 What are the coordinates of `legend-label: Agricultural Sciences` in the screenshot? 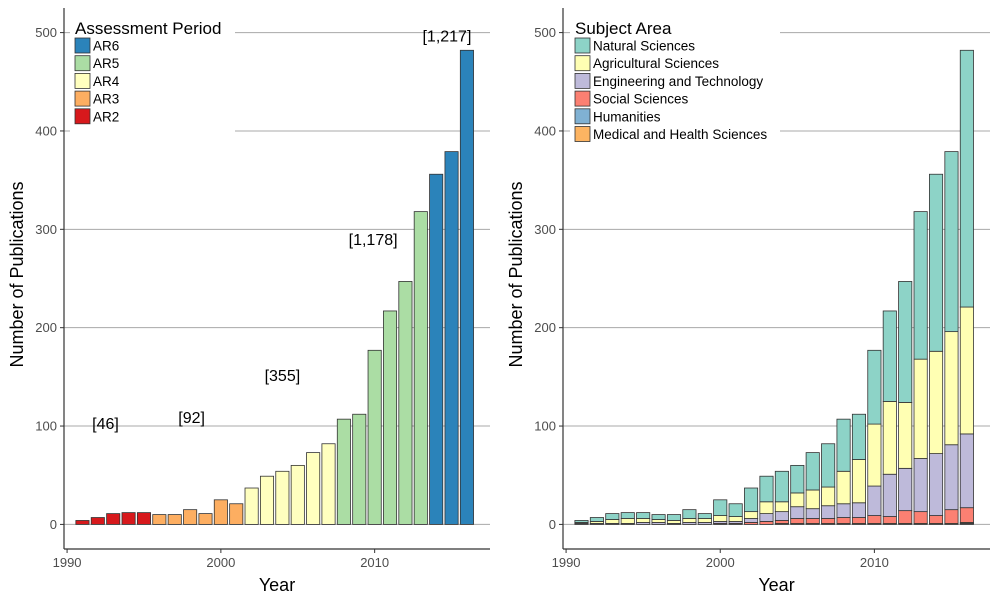 It's located at (656, 63).